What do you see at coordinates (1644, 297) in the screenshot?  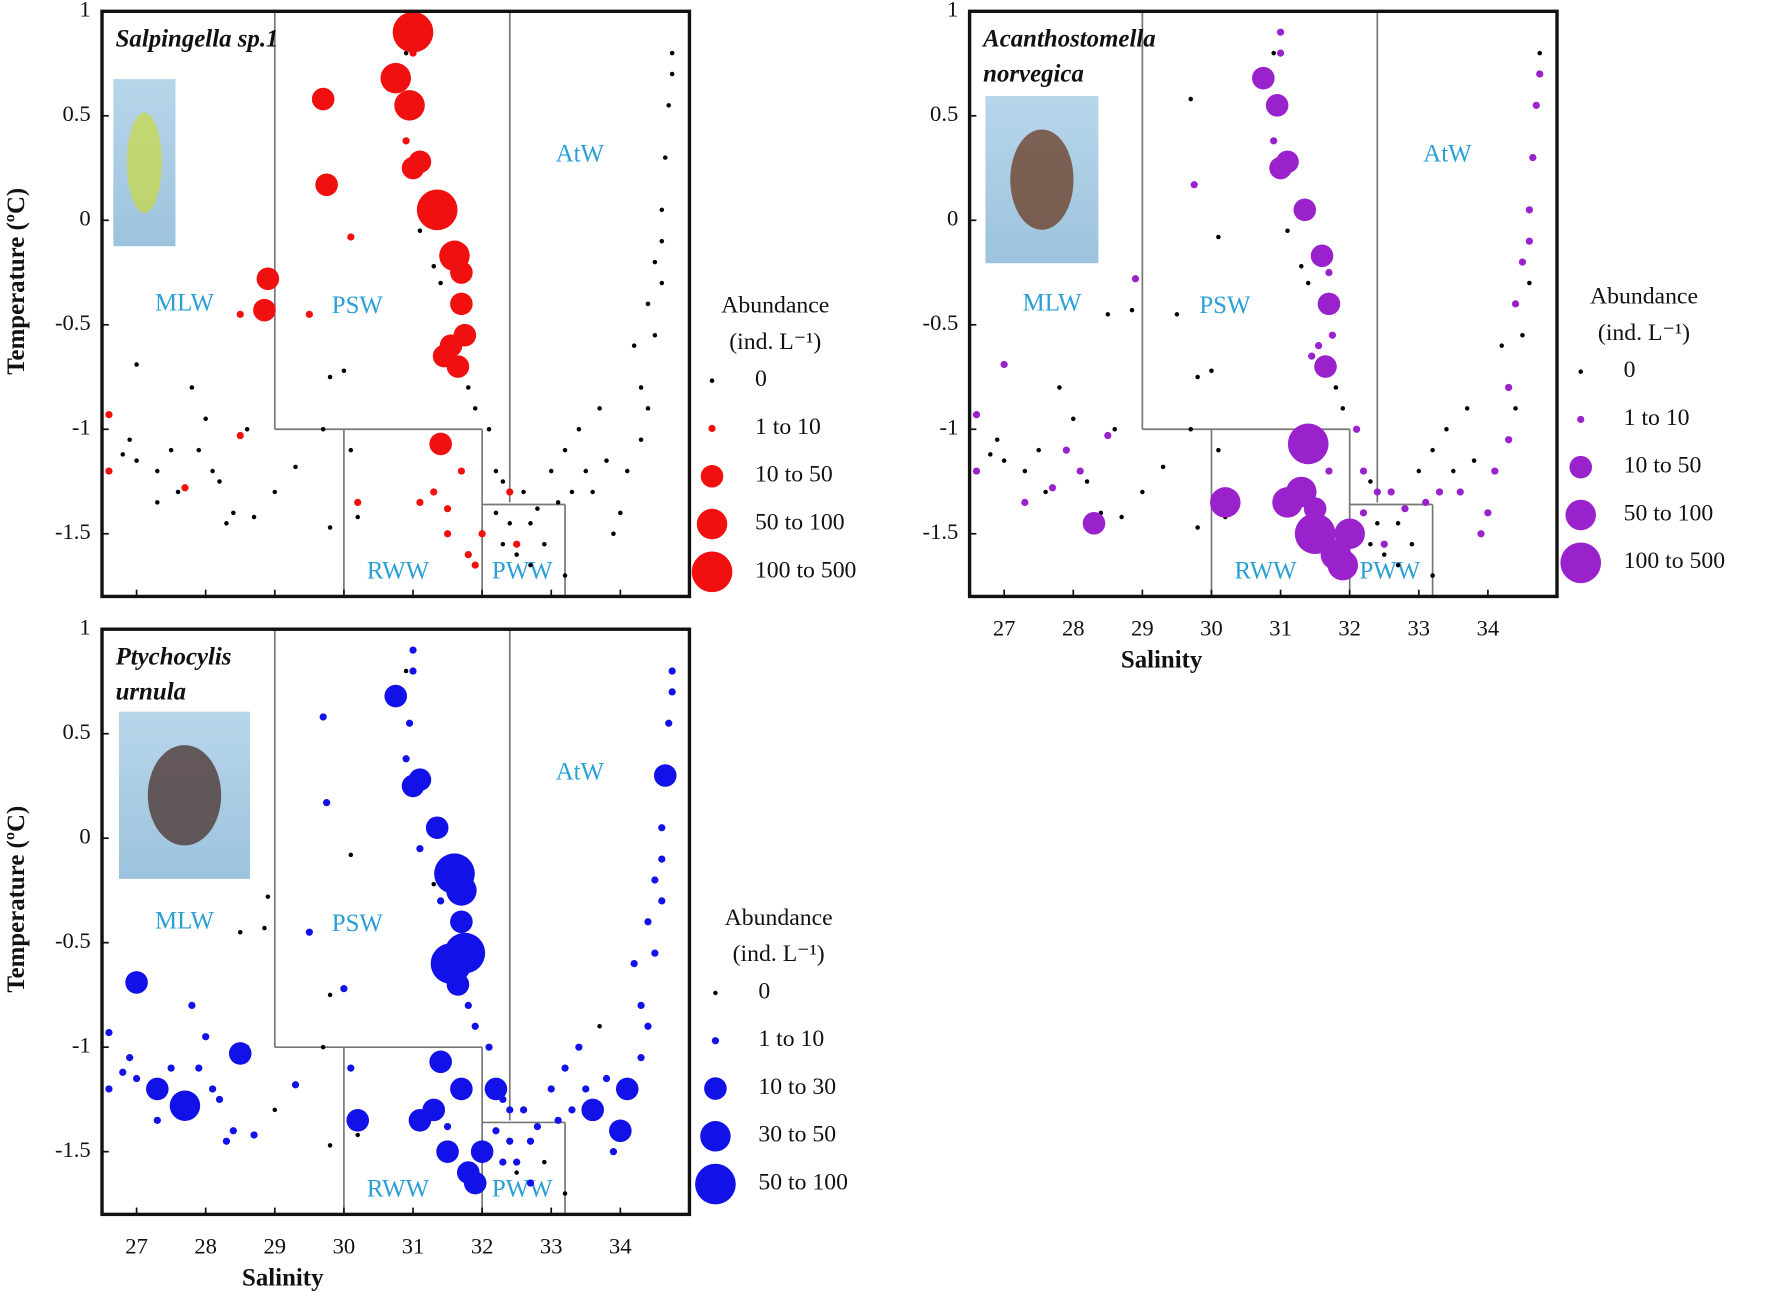 I see `legend-title: Abundance` at bounding box center [1644, 297].